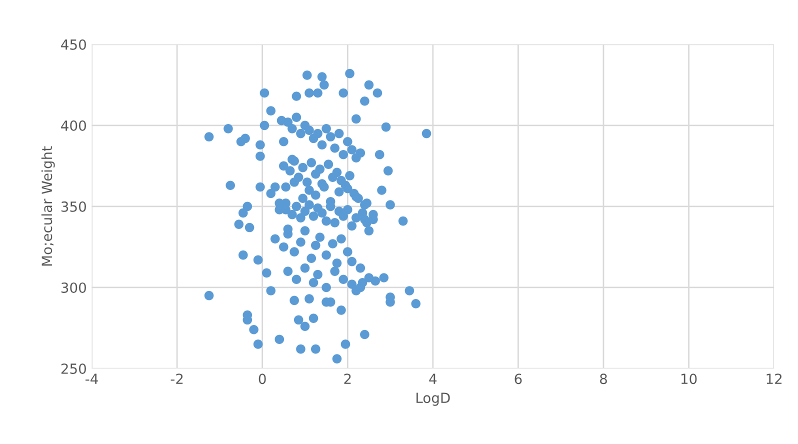  Describe the element at coordinates (262, 379) in the screenshot. I see `x-tick-label: 0` at that location.